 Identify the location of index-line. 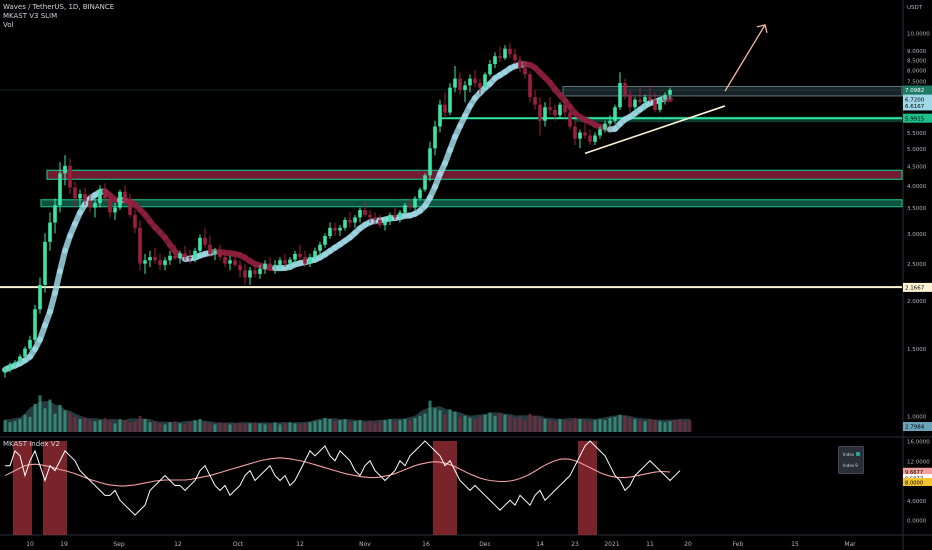
(343, 478).